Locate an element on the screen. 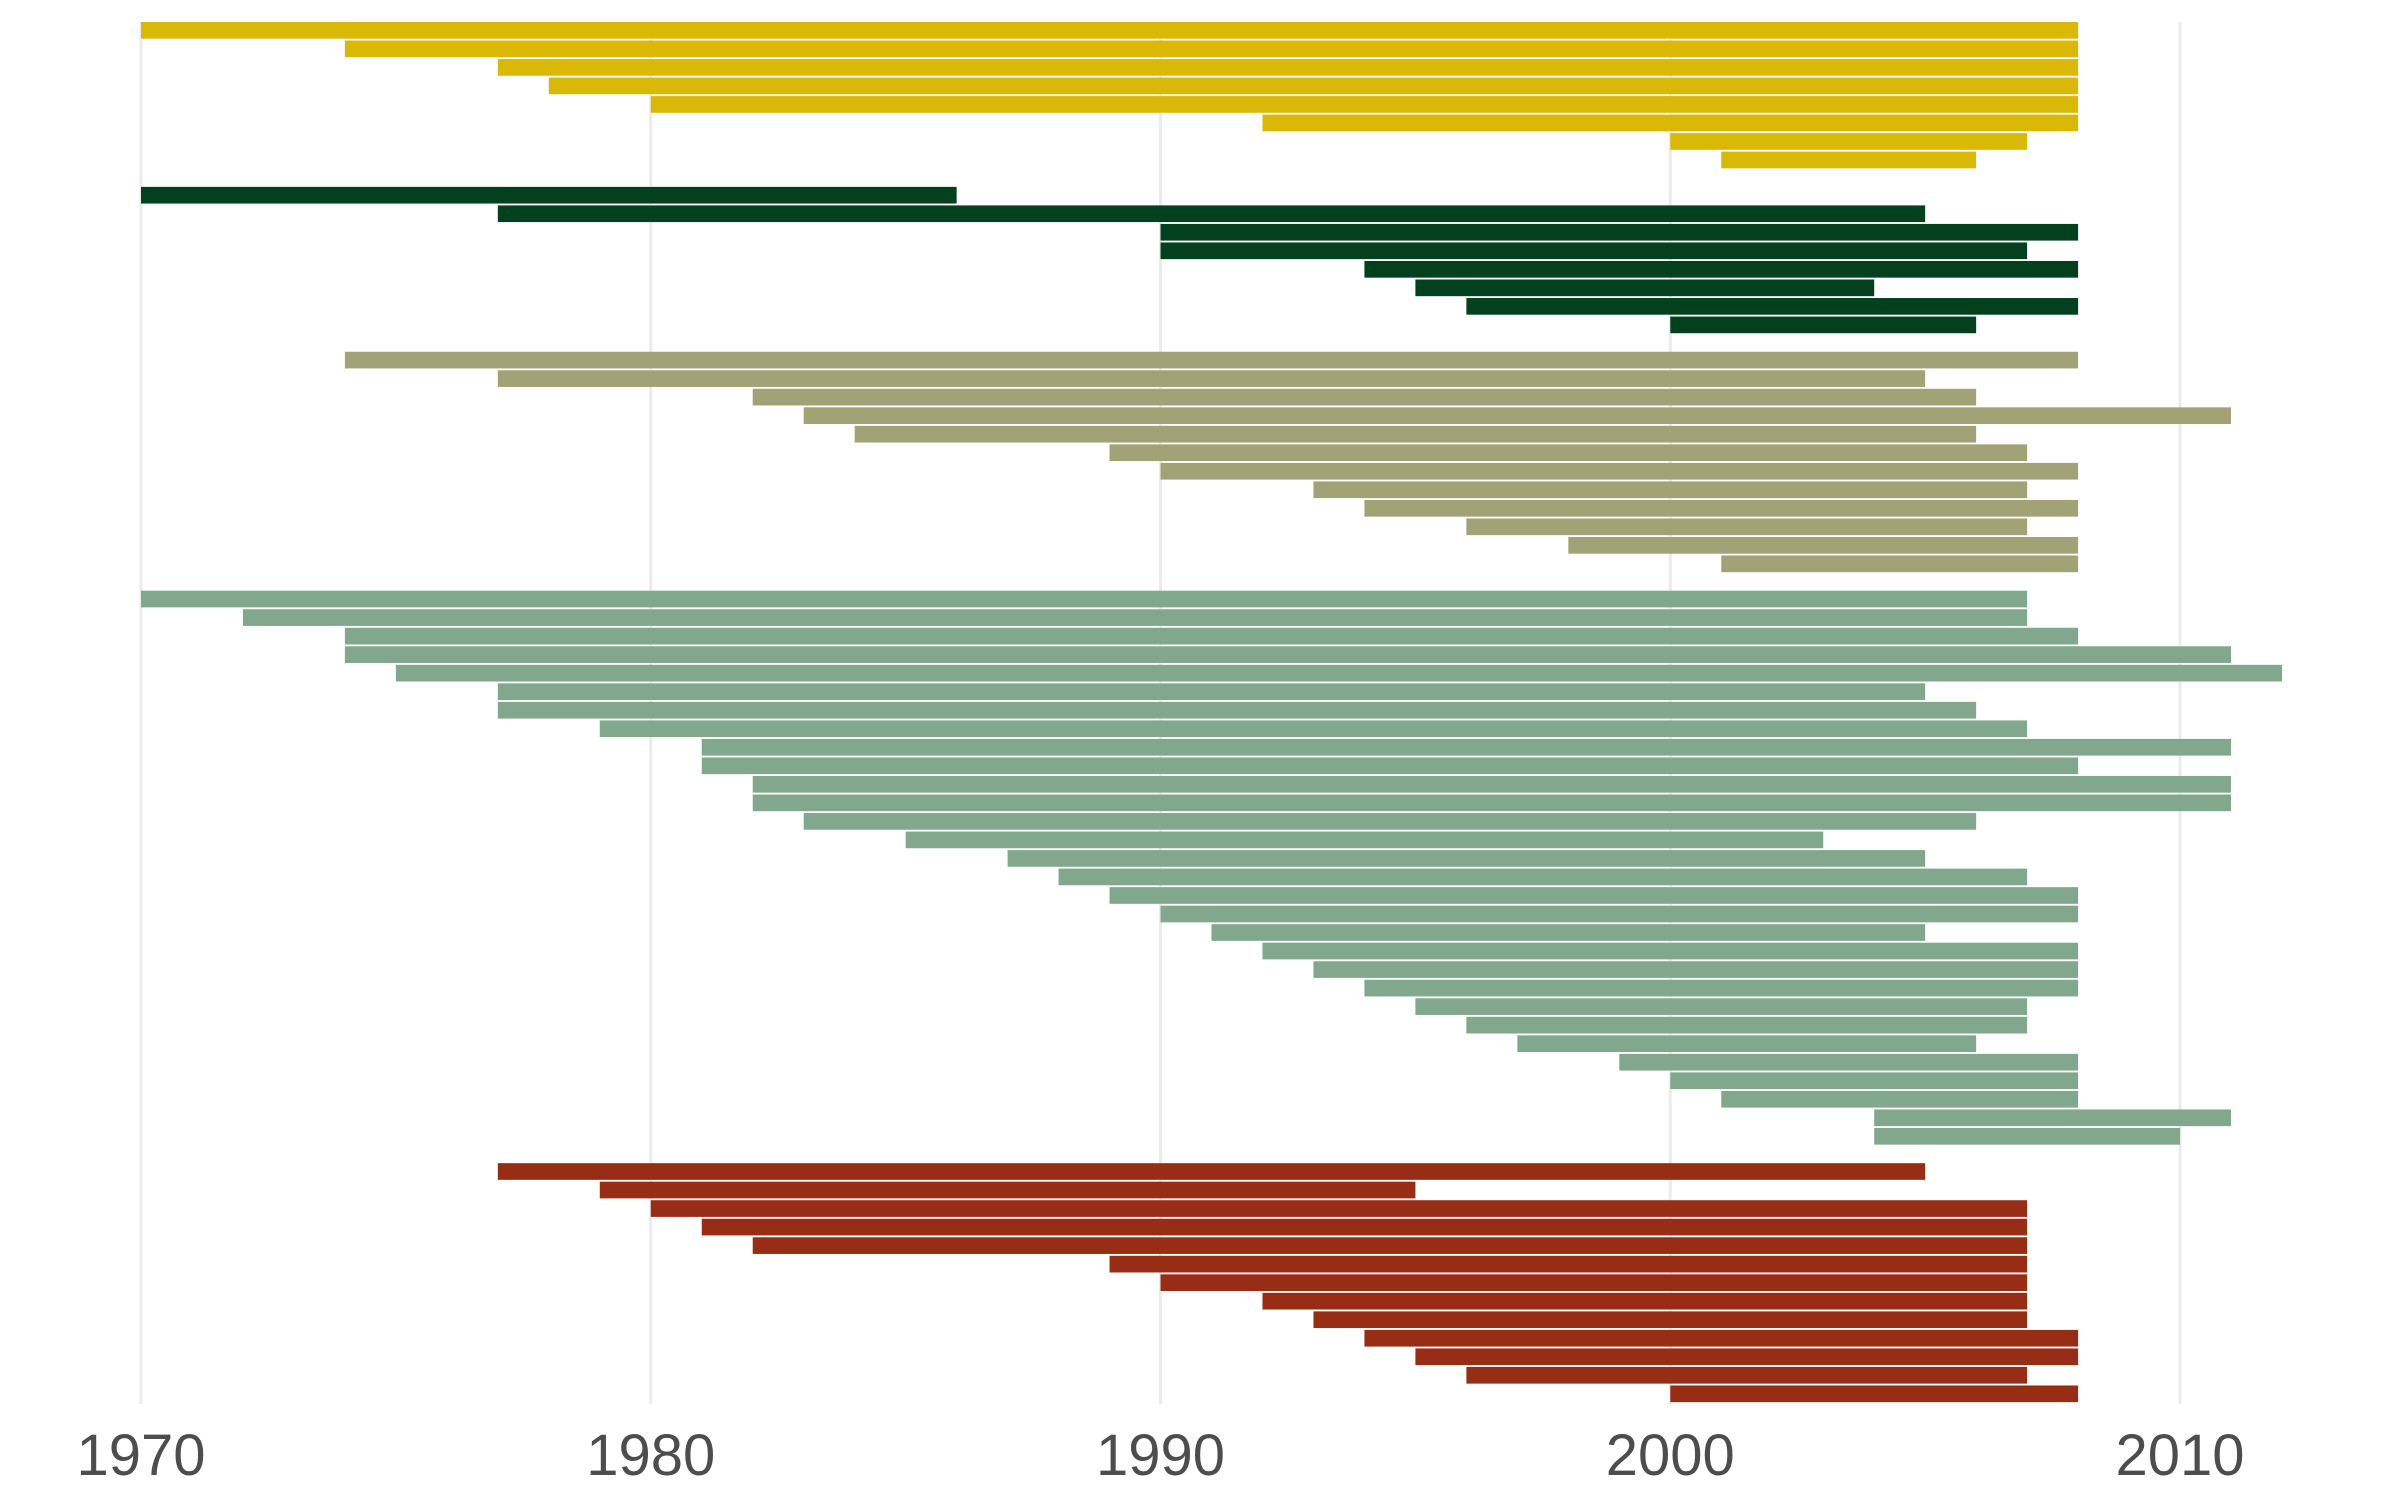 The height and width of the screenshot is (1500, 2400). x-axis: 1970 1980 1990 2000 2010 is located at coordinates (1160, 1455).